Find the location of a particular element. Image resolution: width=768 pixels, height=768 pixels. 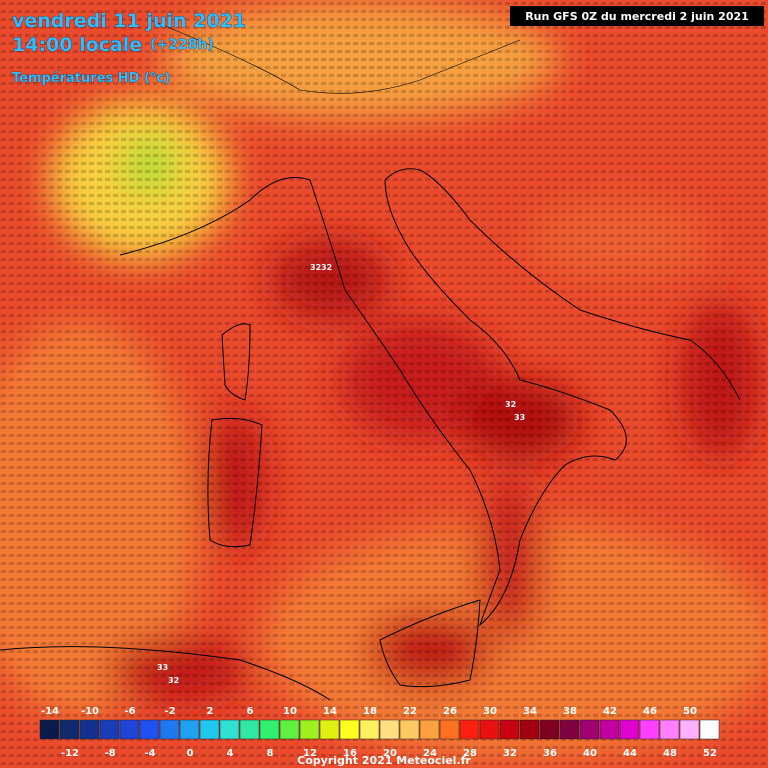

legend-label: 6 is located at coordinates (250, 711).